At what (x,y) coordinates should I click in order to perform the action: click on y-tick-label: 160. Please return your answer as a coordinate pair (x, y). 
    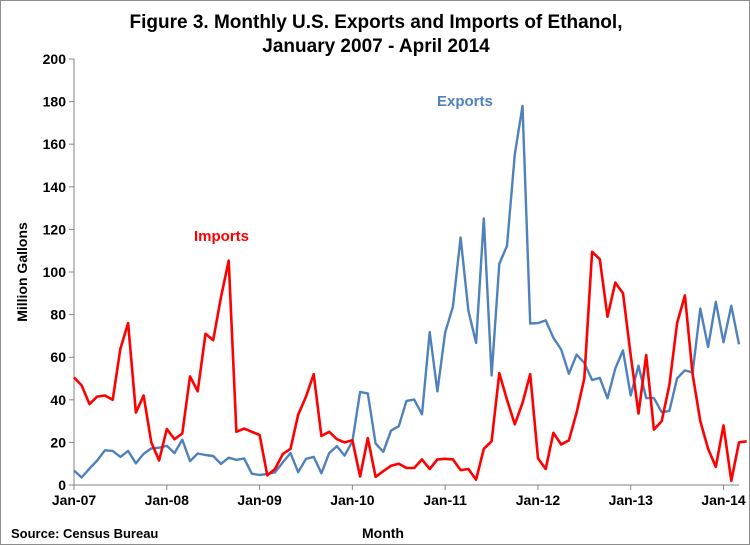
    Looking at the image, I should click on (55, 144).